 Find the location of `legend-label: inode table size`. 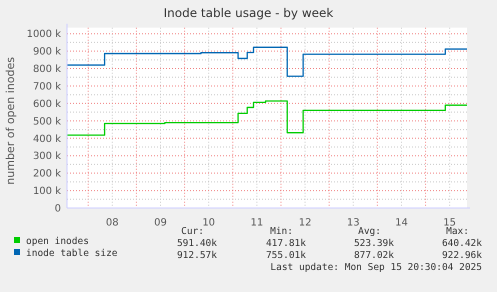

legend-label: inode table size is located at coordinates (72, 253).